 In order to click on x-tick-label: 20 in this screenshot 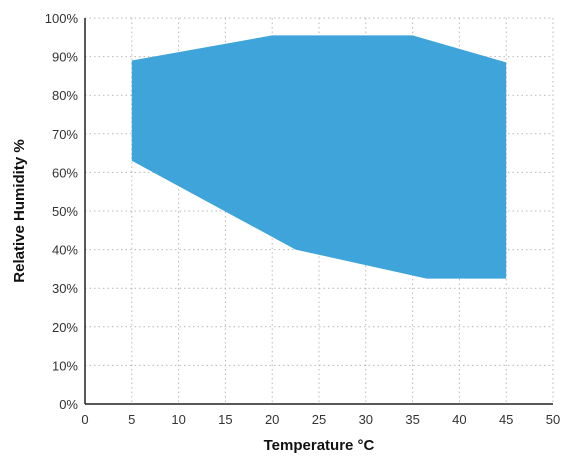, I will do `click(272, 419)`.